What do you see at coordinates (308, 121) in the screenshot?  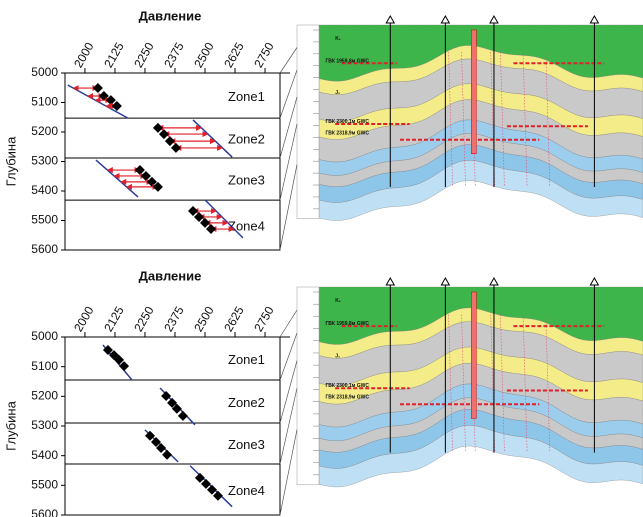 I see `section-axis` at bounding box center [308, 121].